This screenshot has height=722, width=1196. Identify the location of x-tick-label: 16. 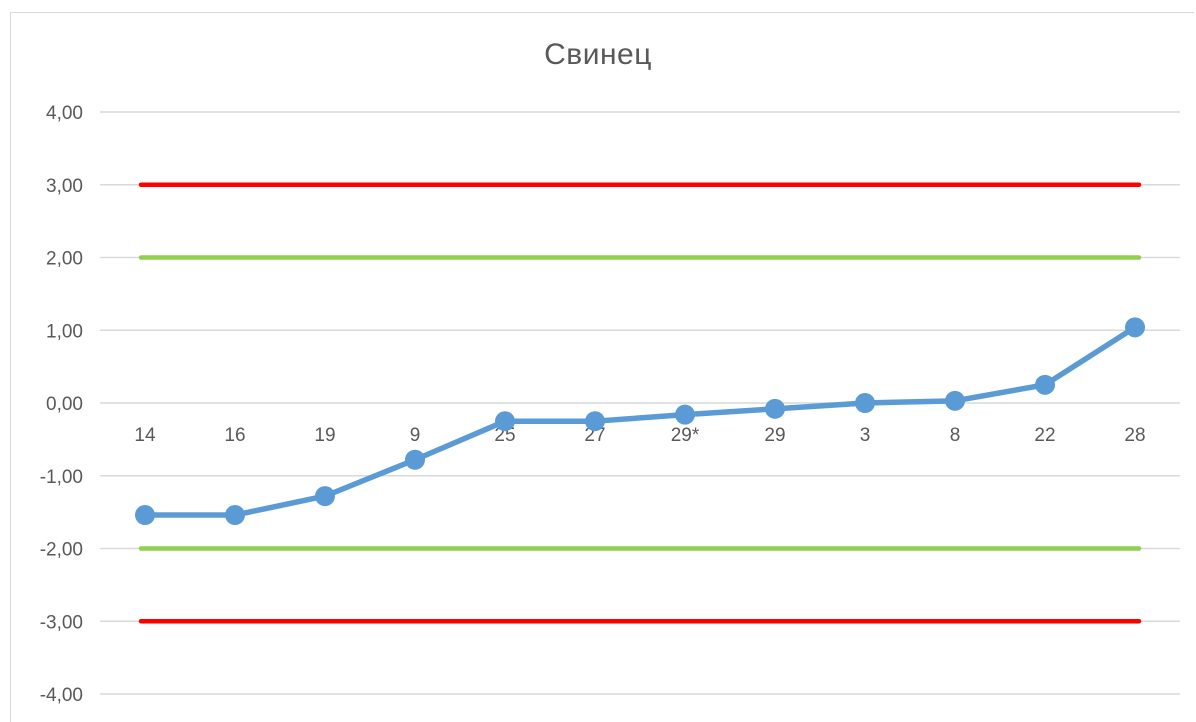
(234, 435).